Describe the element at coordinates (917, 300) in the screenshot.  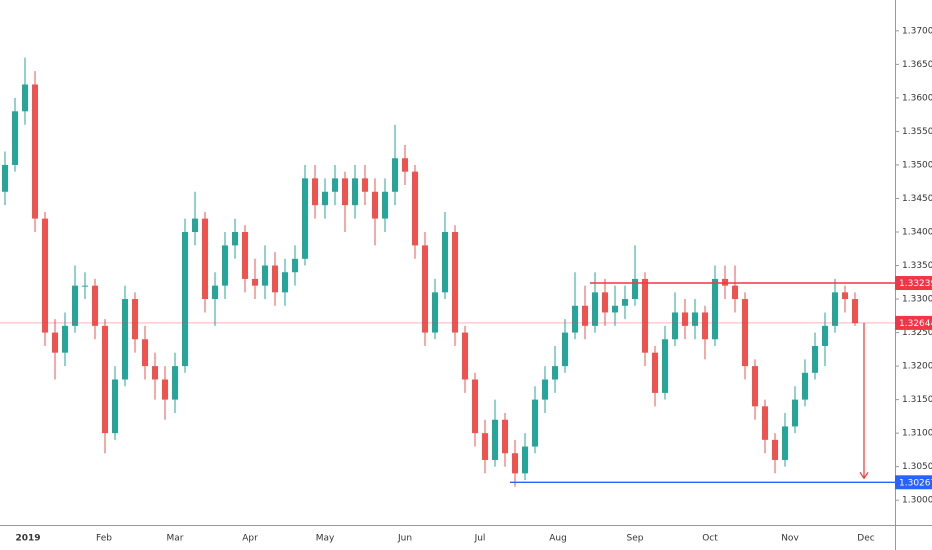
I see `y-tick-label: 1.33000` at that location.